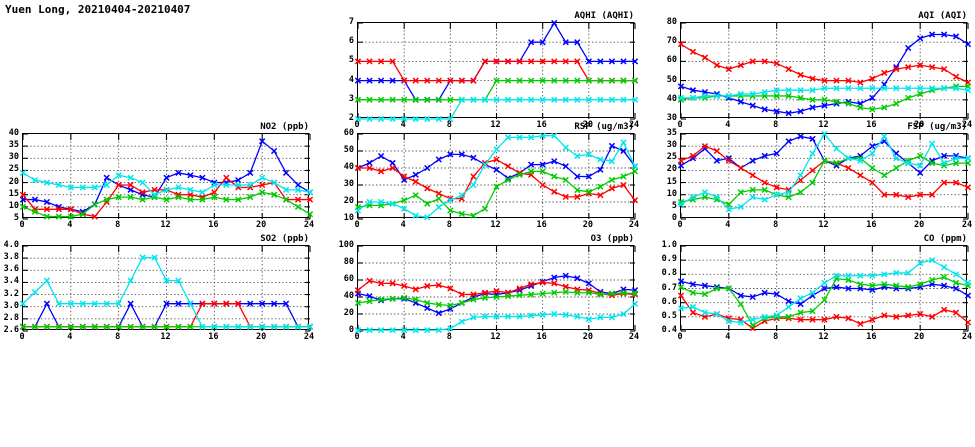 The width and height of the screenshot is (975, 447). I want to click on x-tick-label: 20, so click(587, 225).